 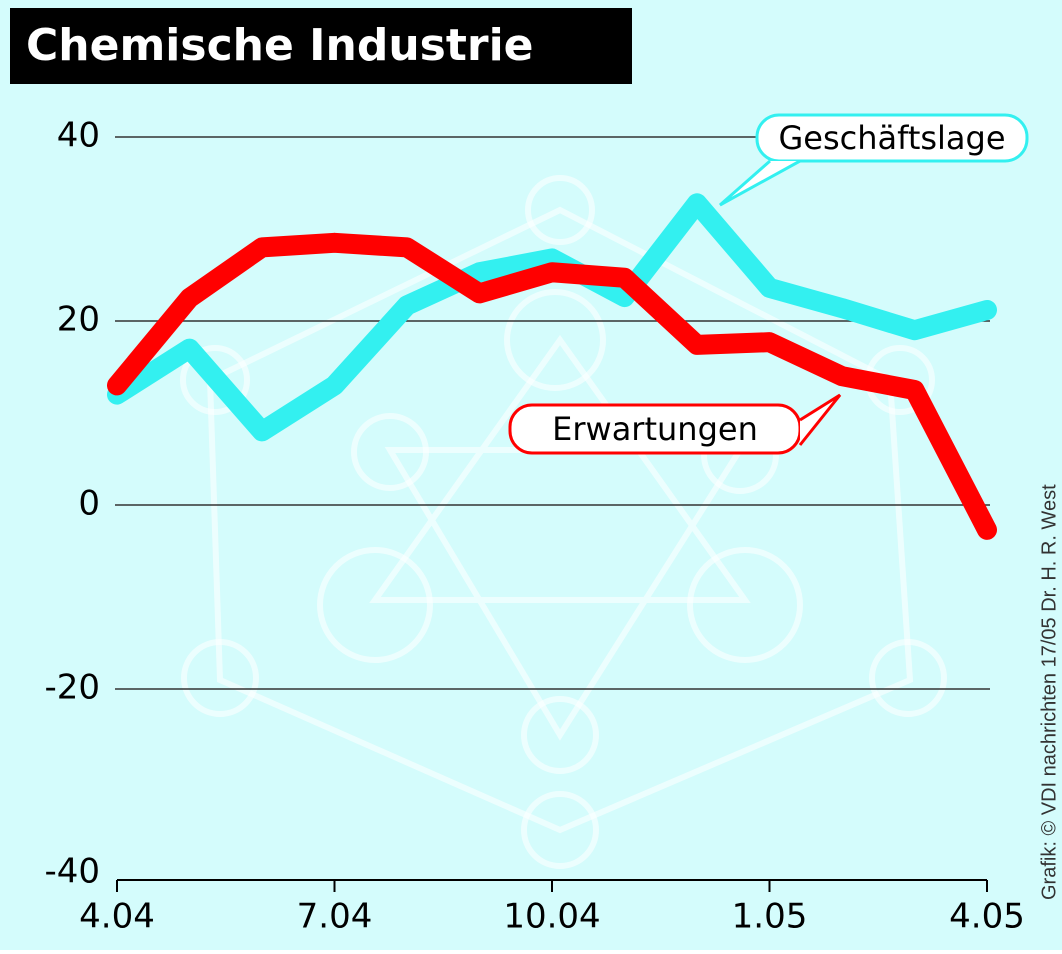 I want to click on y-tick-label: 40, so click(x=78, y=136).